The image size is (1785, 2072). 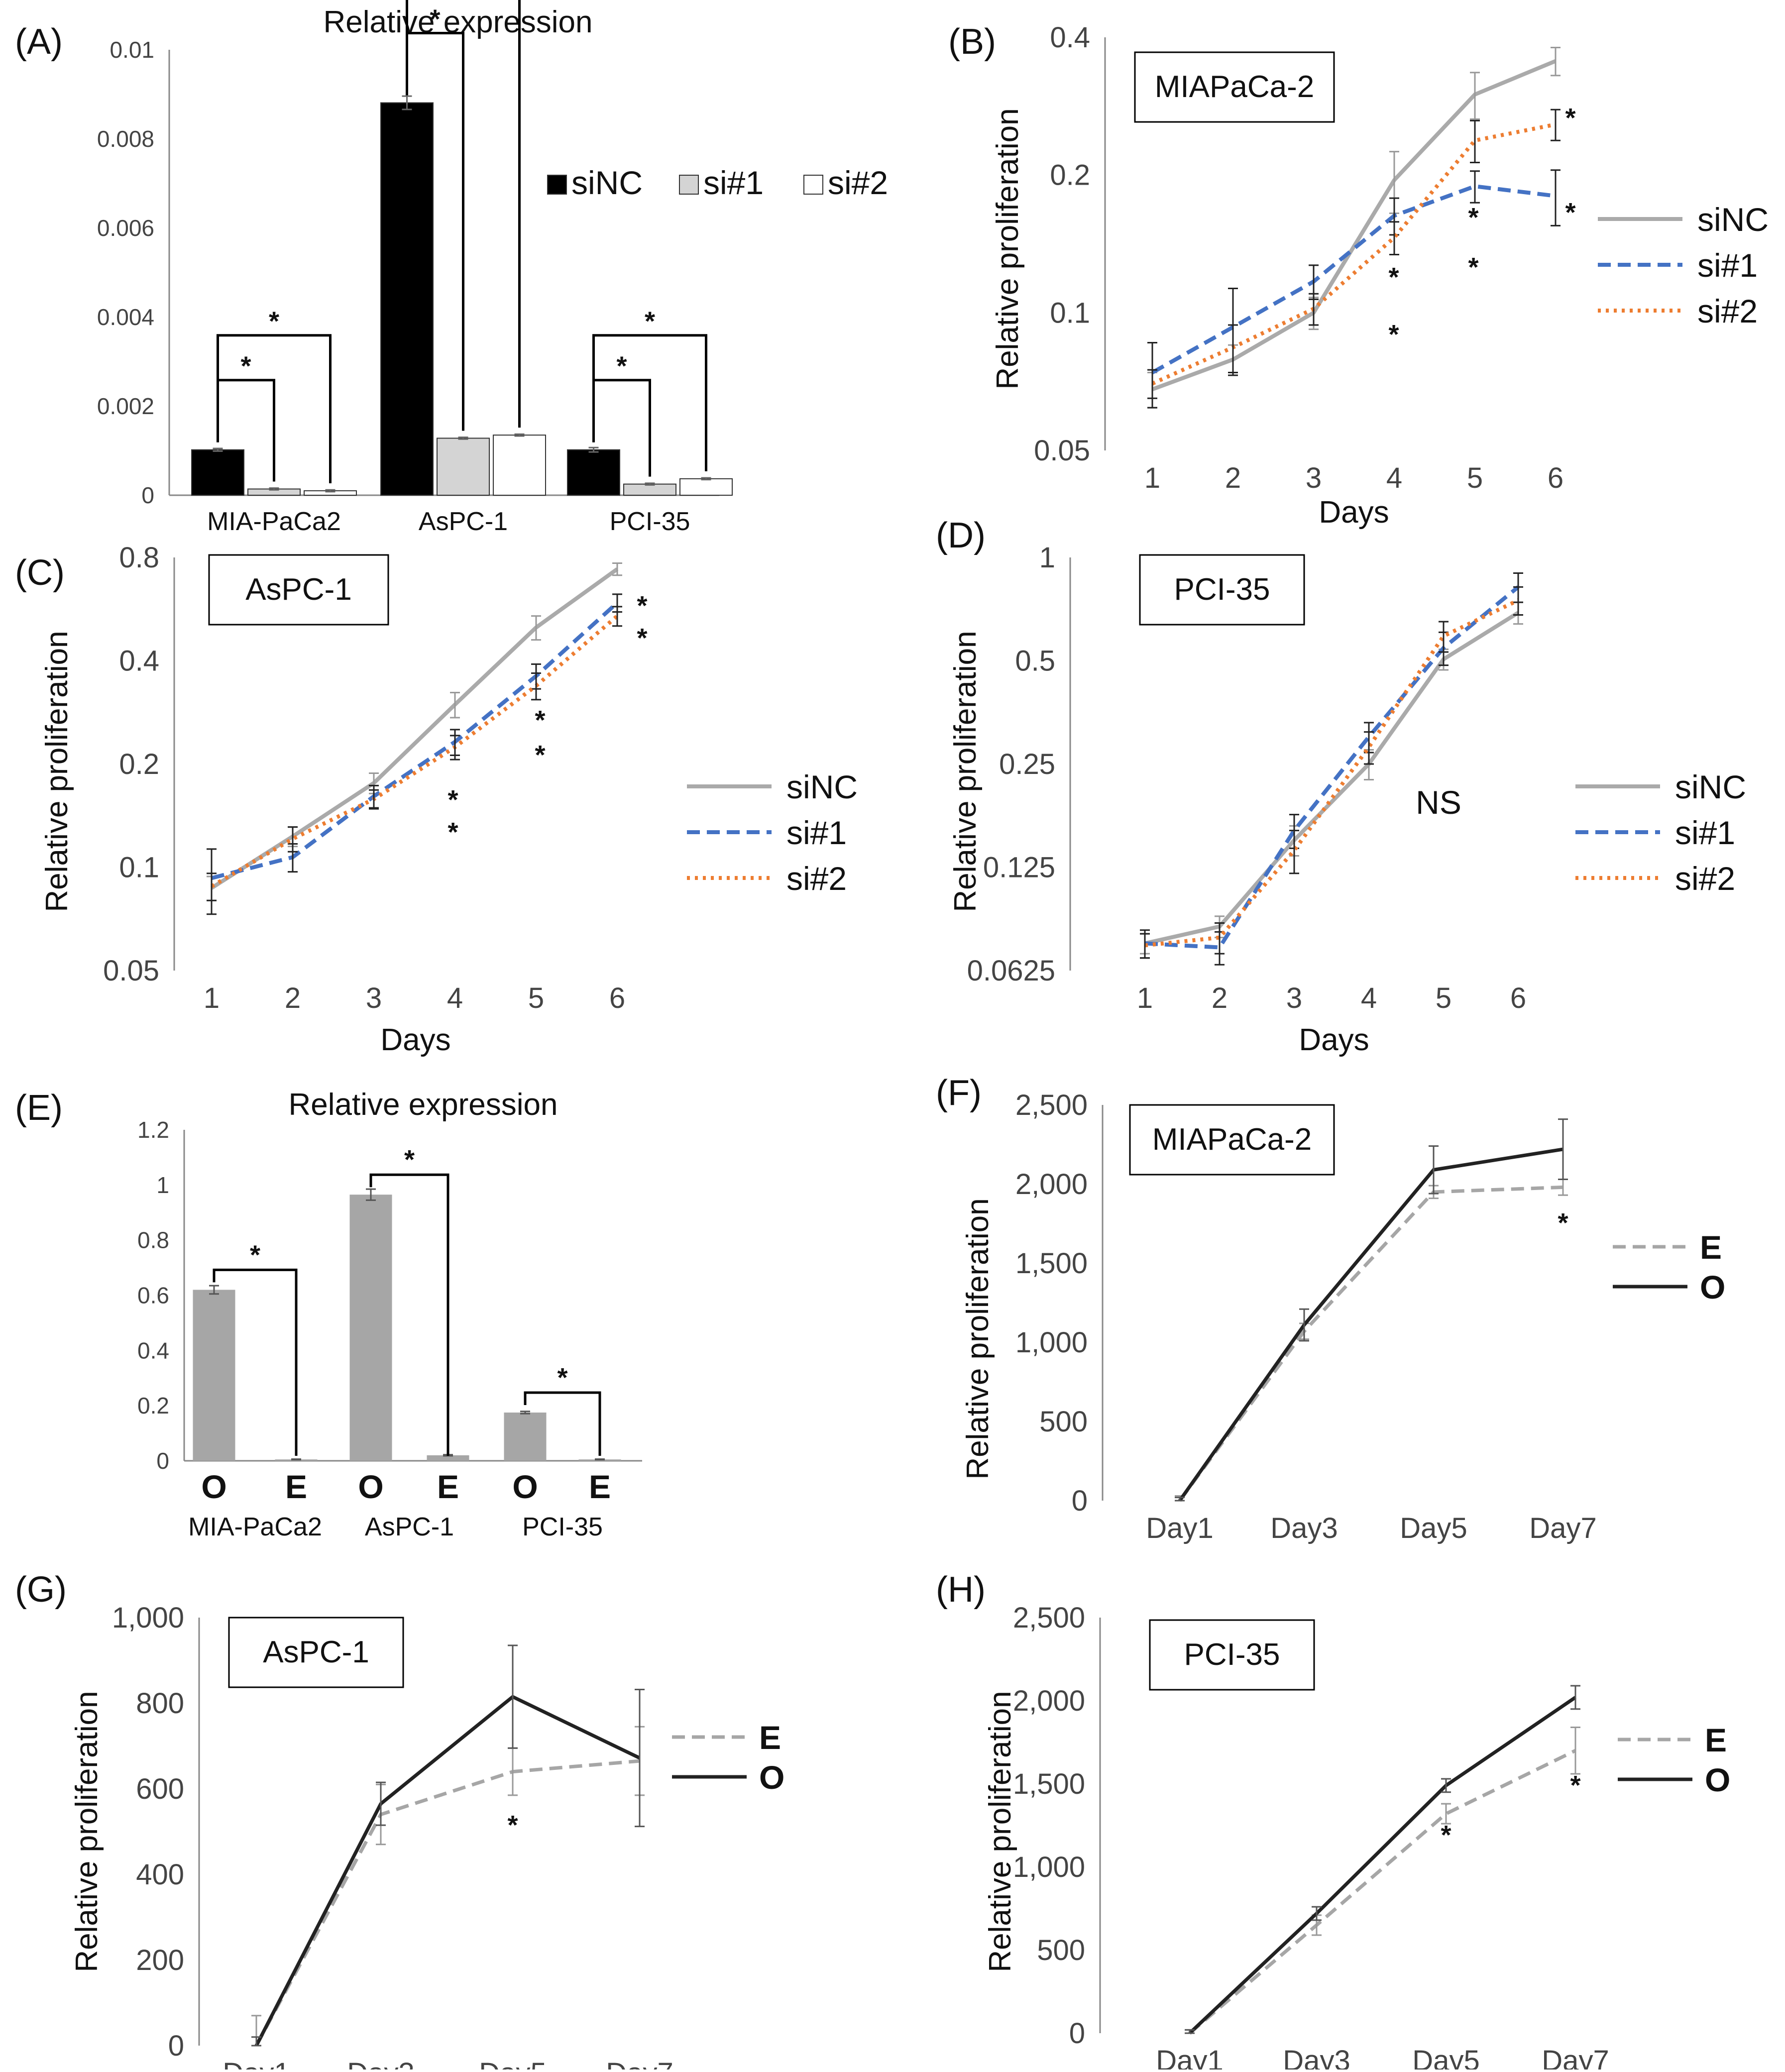 I want to click on group-label-e: MIA-PaCa2, so click(x=255, y=1527).